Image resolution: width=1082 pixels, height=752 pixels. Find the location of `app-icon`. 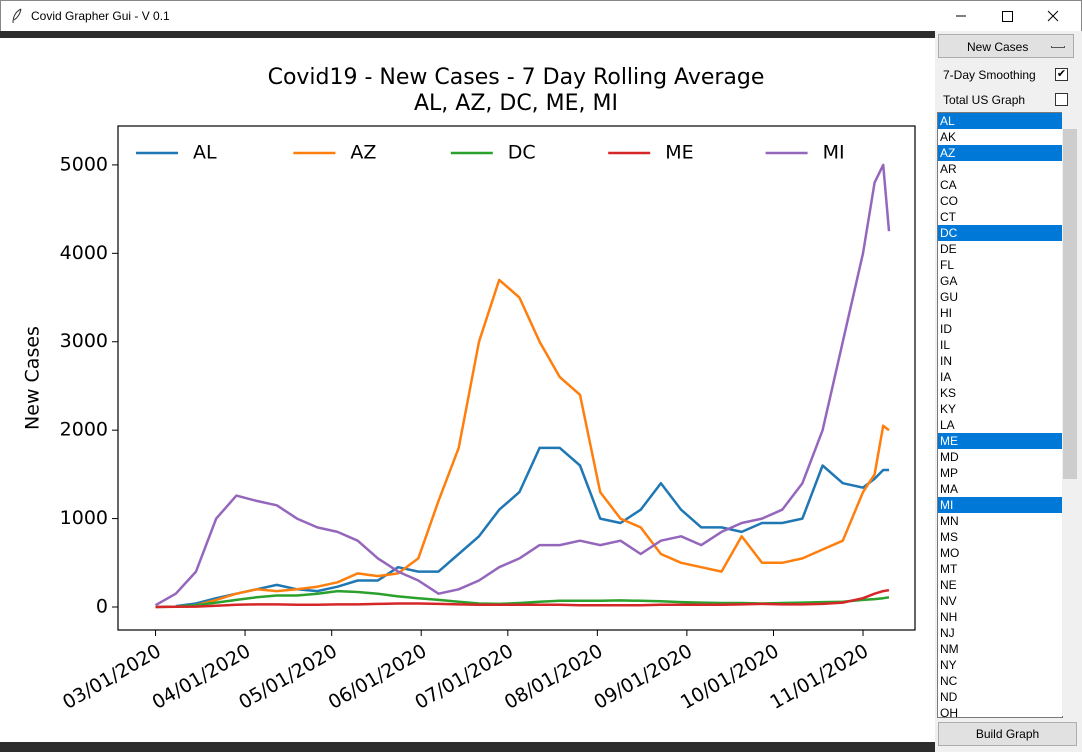

app-icon is located at coordinates (17, 16).